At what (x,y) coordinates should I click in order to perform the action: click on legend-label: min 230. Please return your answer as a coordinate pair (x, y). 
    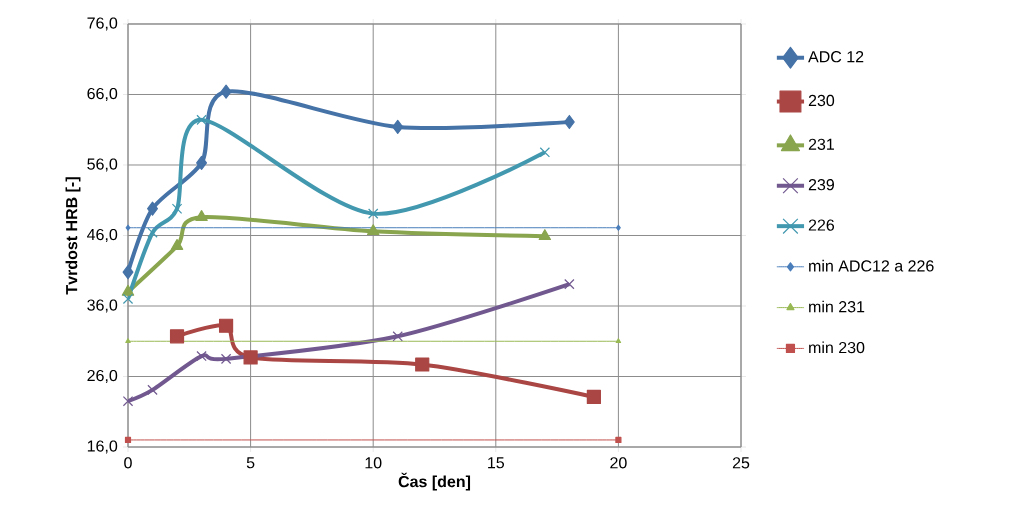
    Looking at the image, I should click on (837, 347).